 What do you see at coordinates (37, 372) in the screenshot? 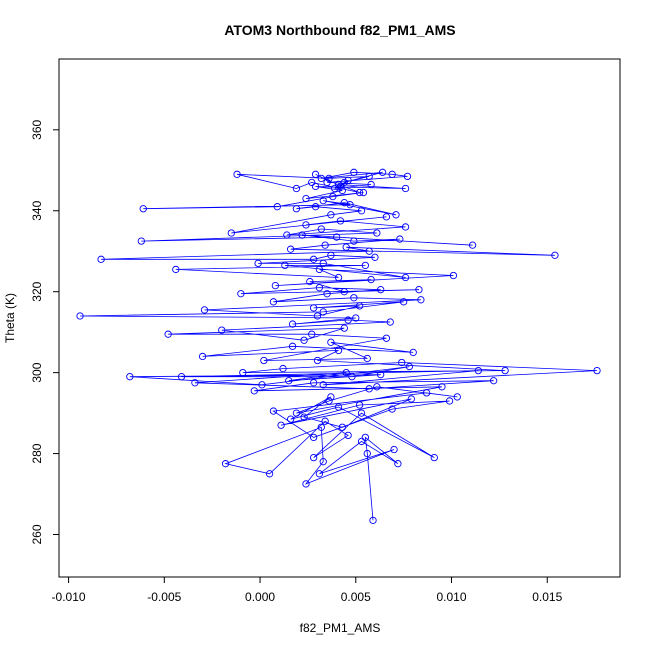
I see `y-tick-label: 300` at bounding box center [37, 372].